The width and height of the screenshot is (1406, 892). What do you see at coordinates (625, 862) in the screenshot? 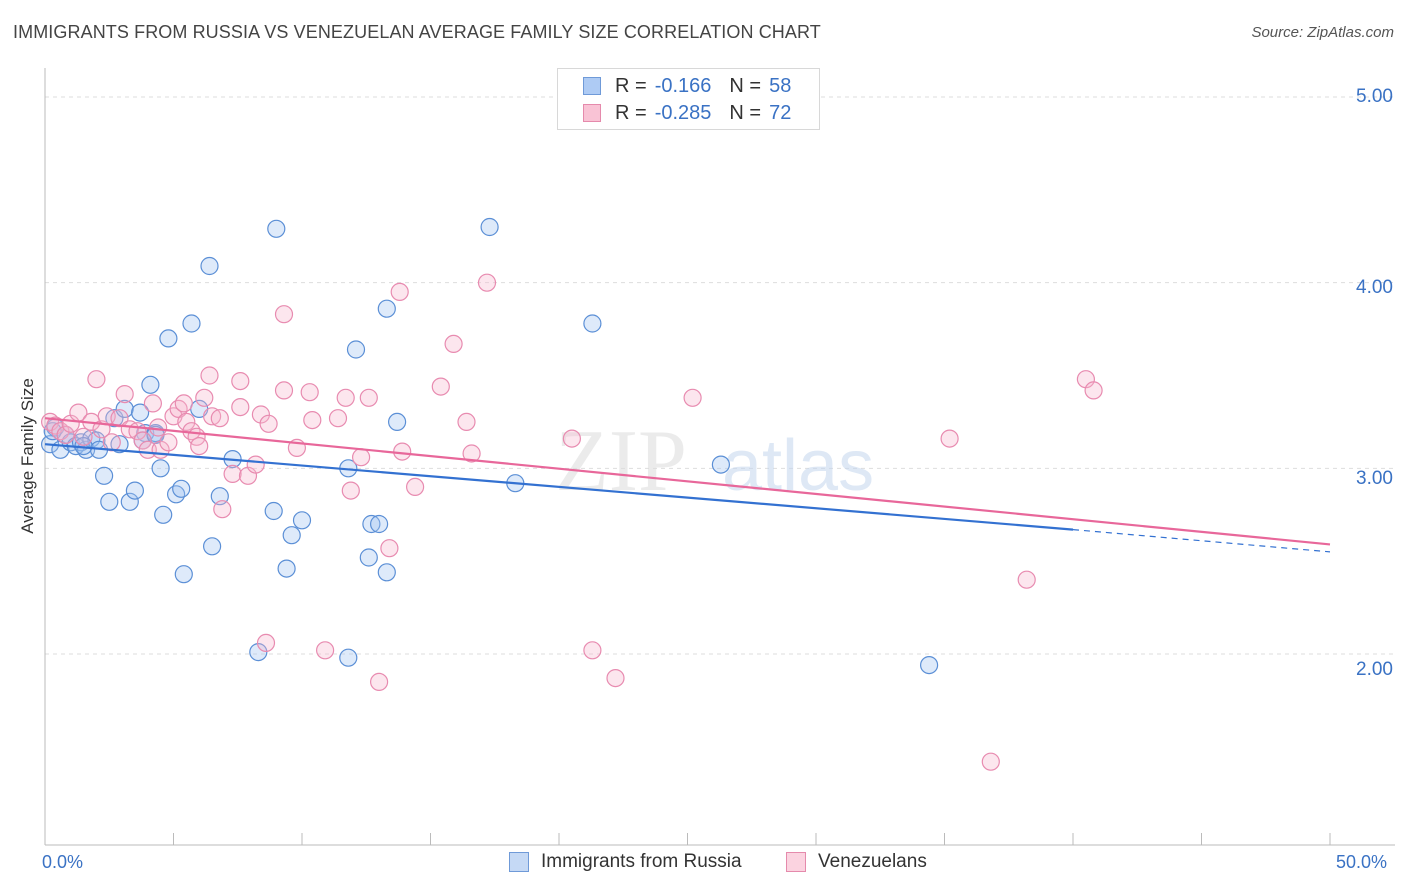
I see `legend-item-russia: Immigrants from Russia` at bounding box center [625, 862].